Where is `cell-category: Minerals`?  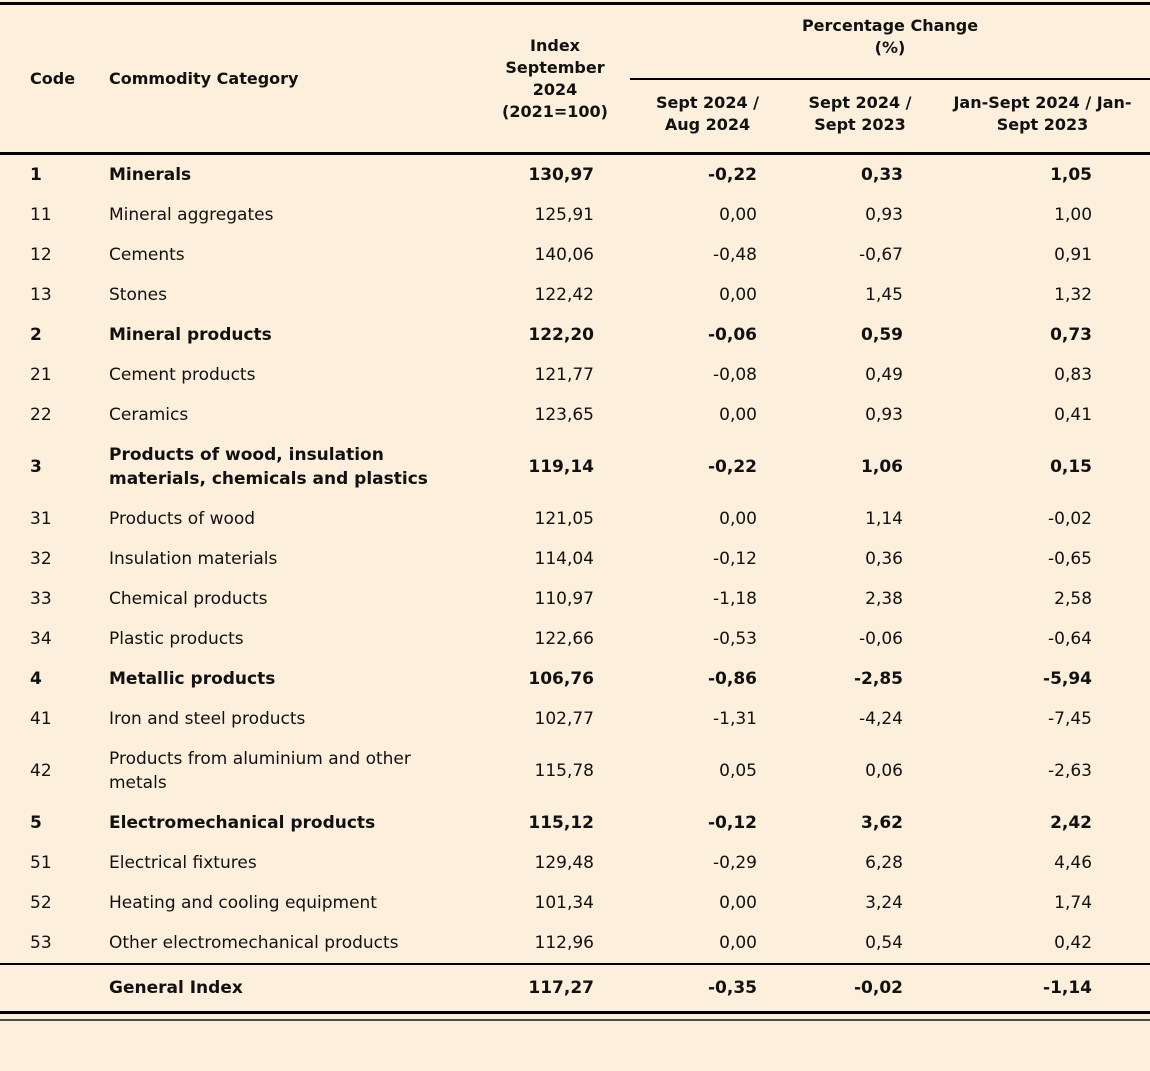
cell-category: Minerals is located at coordinates (150, 175).